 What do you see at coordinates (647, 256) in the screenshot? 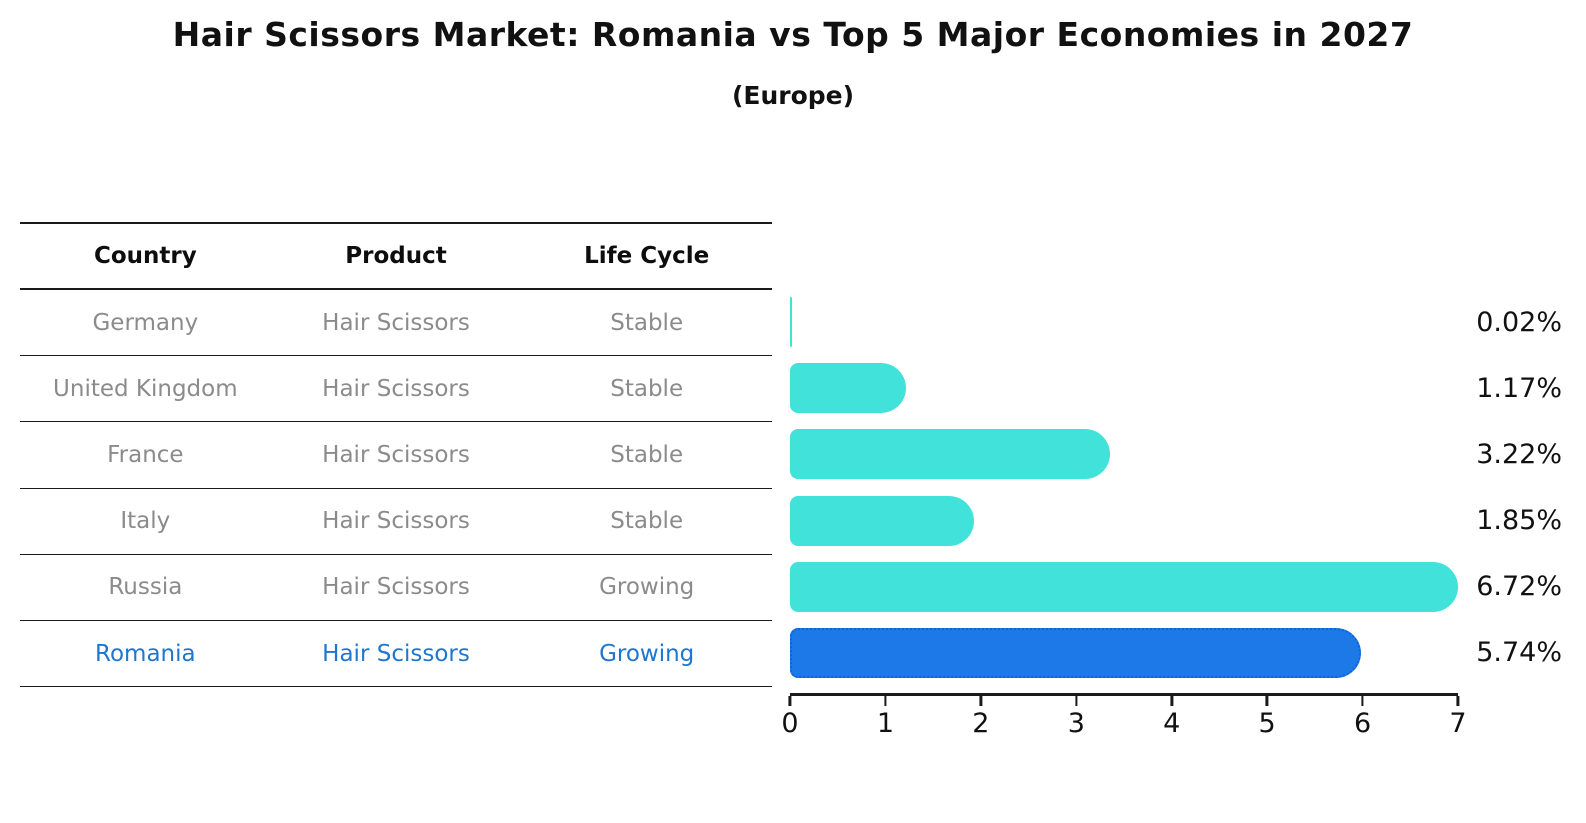
I see `header-cell-life-cycle: Life Cycle` at bounding box center [647, 256].